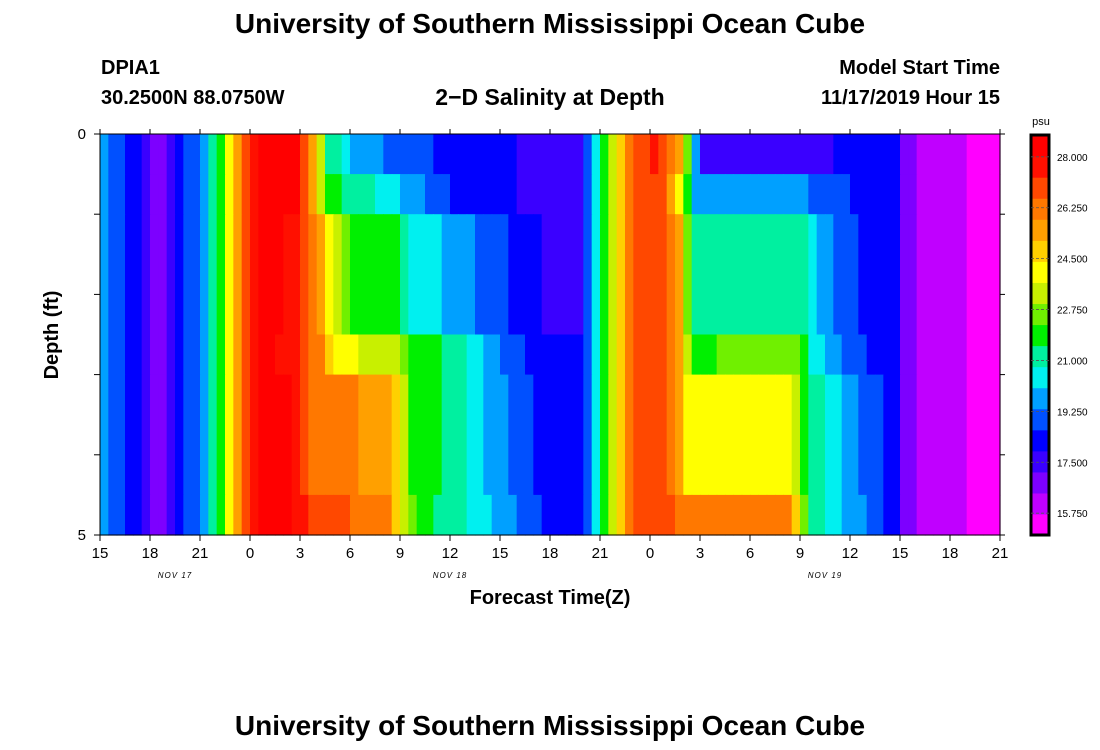 This screenshot has width=1100, height=750. Describe the element at coordinates (800, 553) in the screenshot. I see `x-tick-label: 9` at that location.